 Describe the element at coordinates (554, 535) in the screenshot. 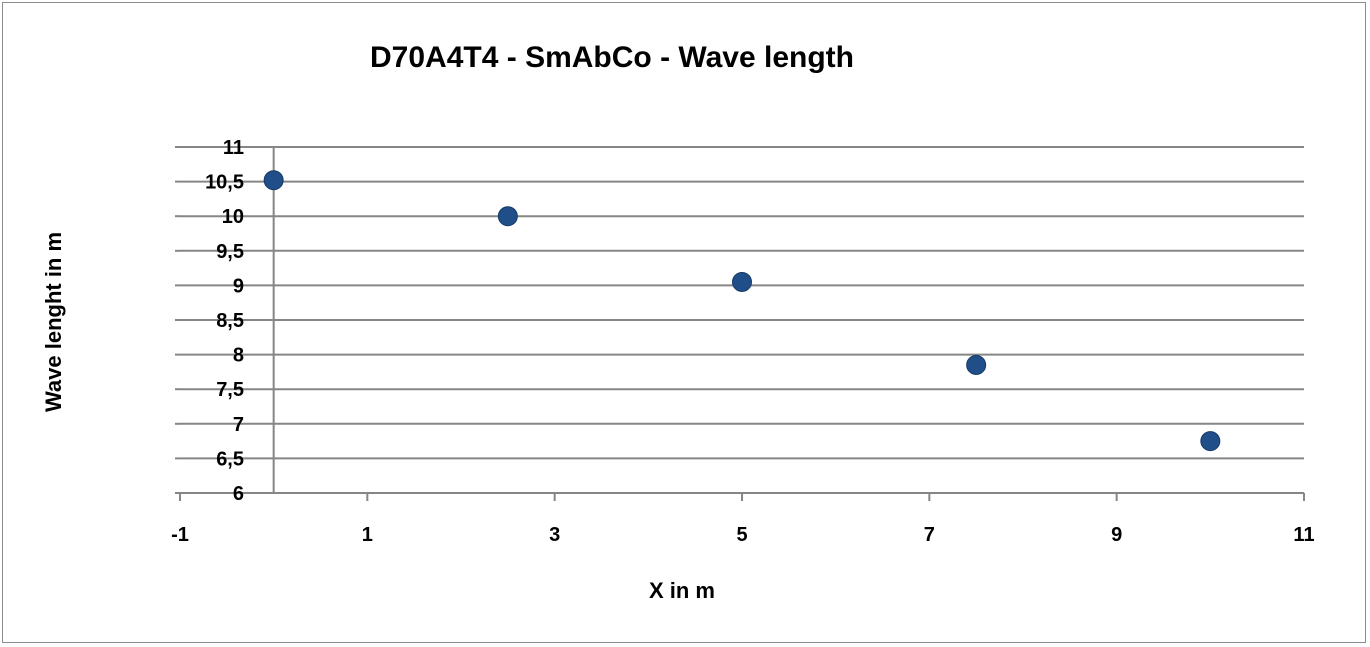

I see `x-tick-label: 3` at that location.